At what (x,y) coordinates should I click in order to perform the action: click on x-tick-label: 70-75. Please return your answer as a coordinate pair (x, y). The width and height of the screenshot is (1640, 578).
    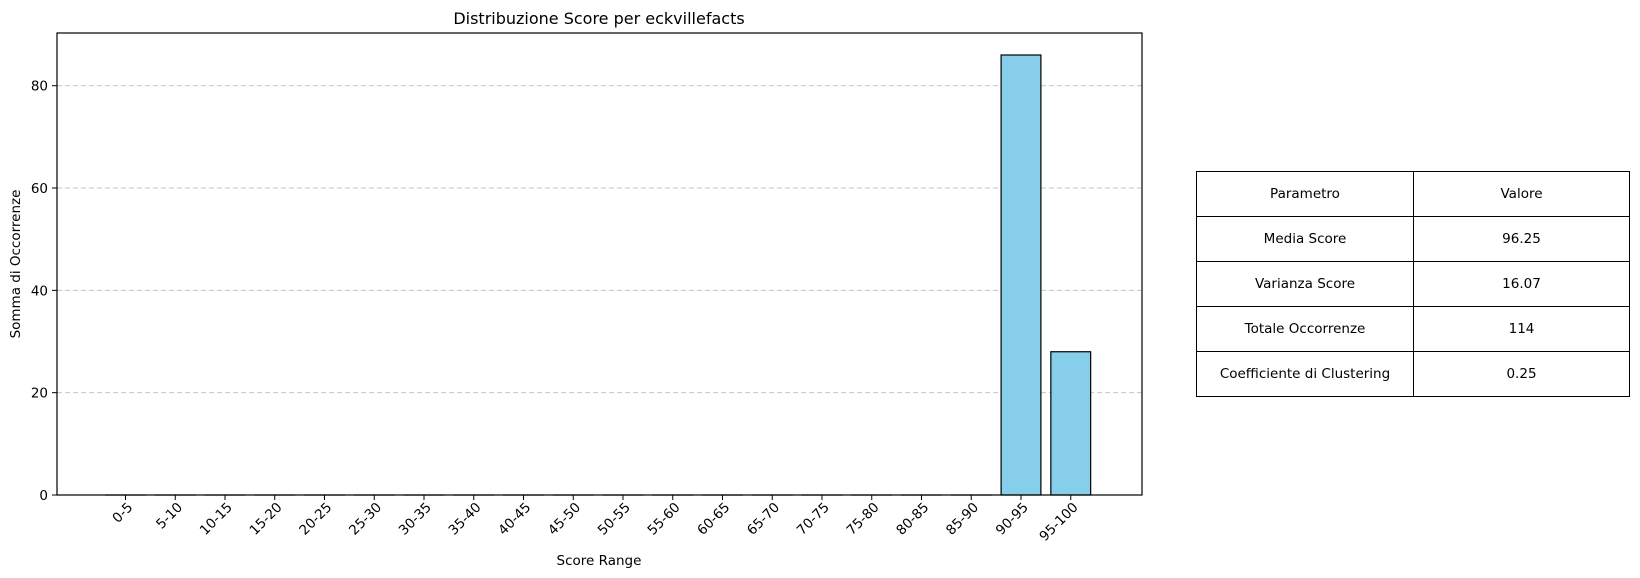
    Looking at the image, I should click on (813, 519).